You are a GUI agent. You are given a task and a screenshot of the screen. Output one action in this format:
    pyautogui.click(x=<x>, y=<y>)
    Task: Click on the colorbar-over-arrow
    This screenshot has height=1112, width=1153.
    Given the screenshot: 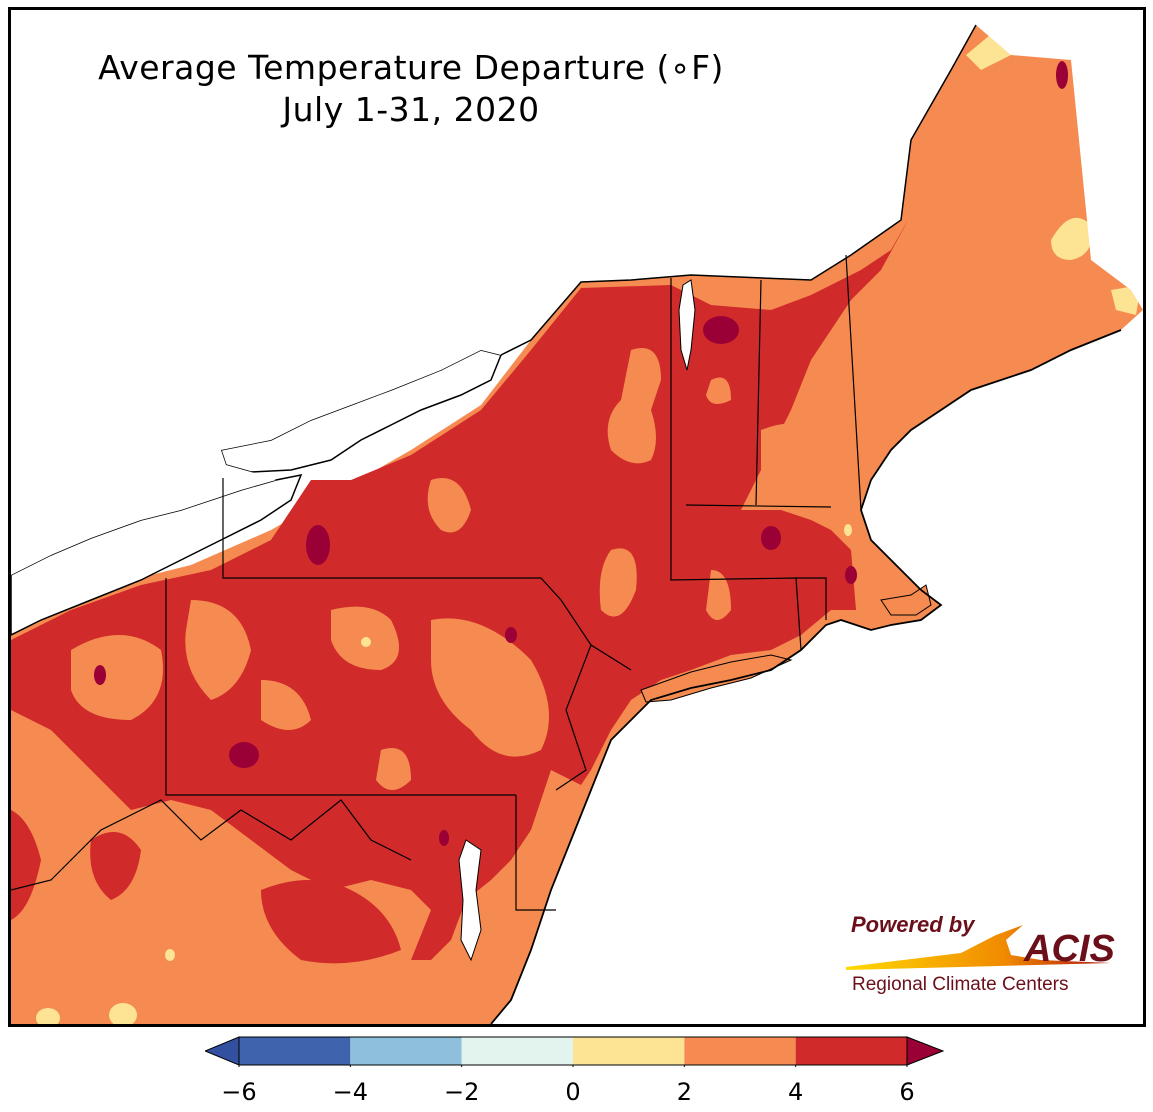 What is the action you would take?
    pyautogui.click(x=925, y=1051)
    